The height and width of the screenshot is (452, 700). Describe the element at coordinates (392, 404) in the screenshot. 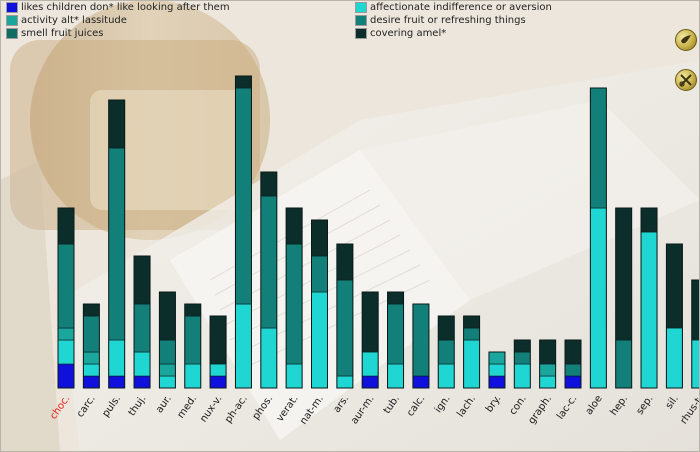

I see `x-tick-label: tub.` at that location.